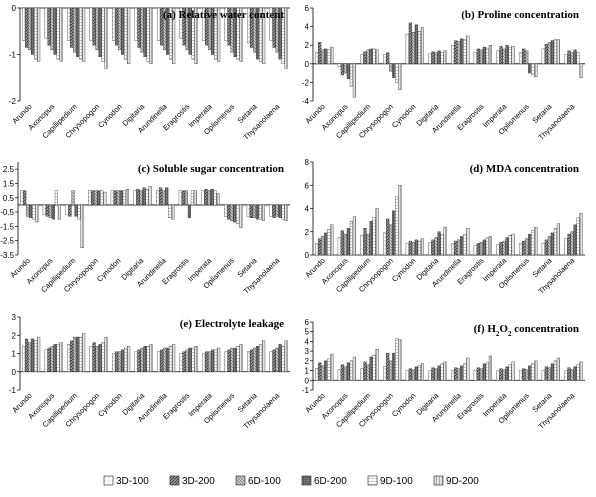  What do you see at coordinates (9, 183) in the screenshot?
I see `y-tick-label: 1.5` at bounding box center [9, 183].